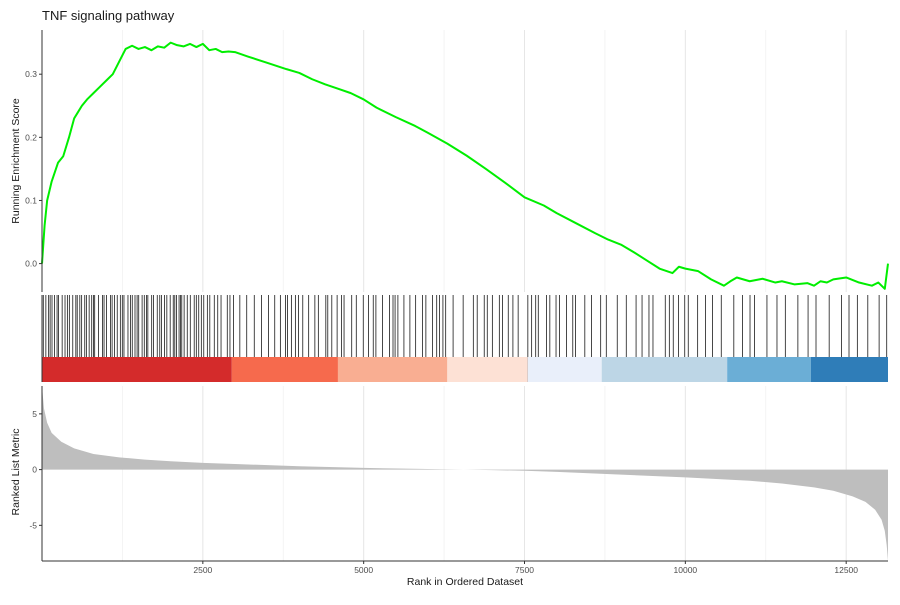 The image size is (900, 605). I want to click on chart-title: TNF signaling pathway, so click(108, 15).